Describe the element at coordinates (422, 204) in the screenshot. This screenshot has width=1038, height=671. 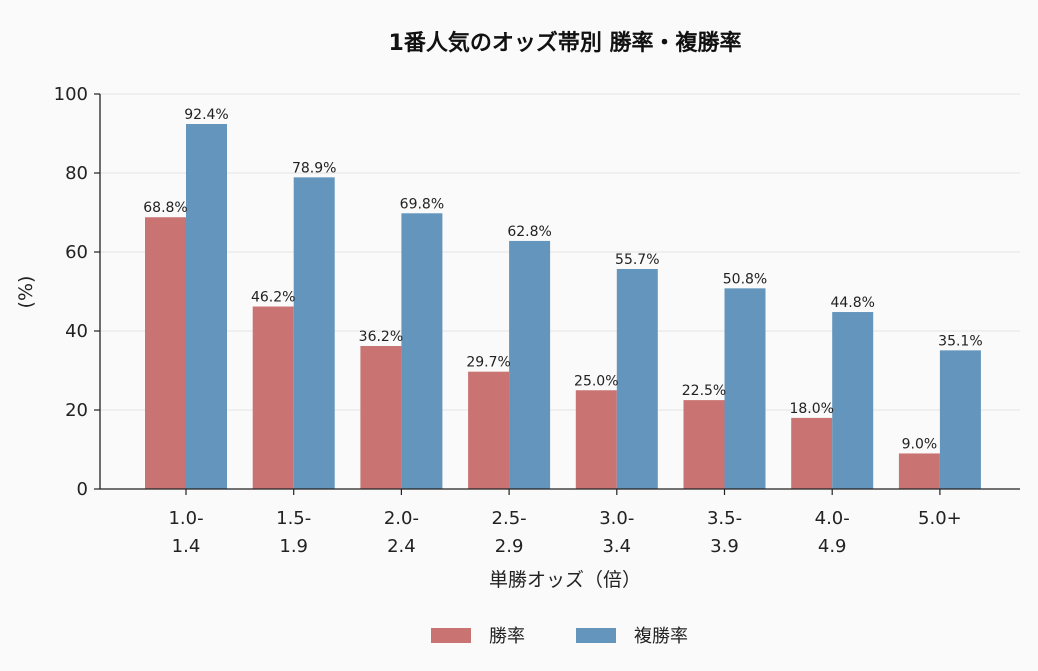
I see `data-label: 69.8%` at that location.